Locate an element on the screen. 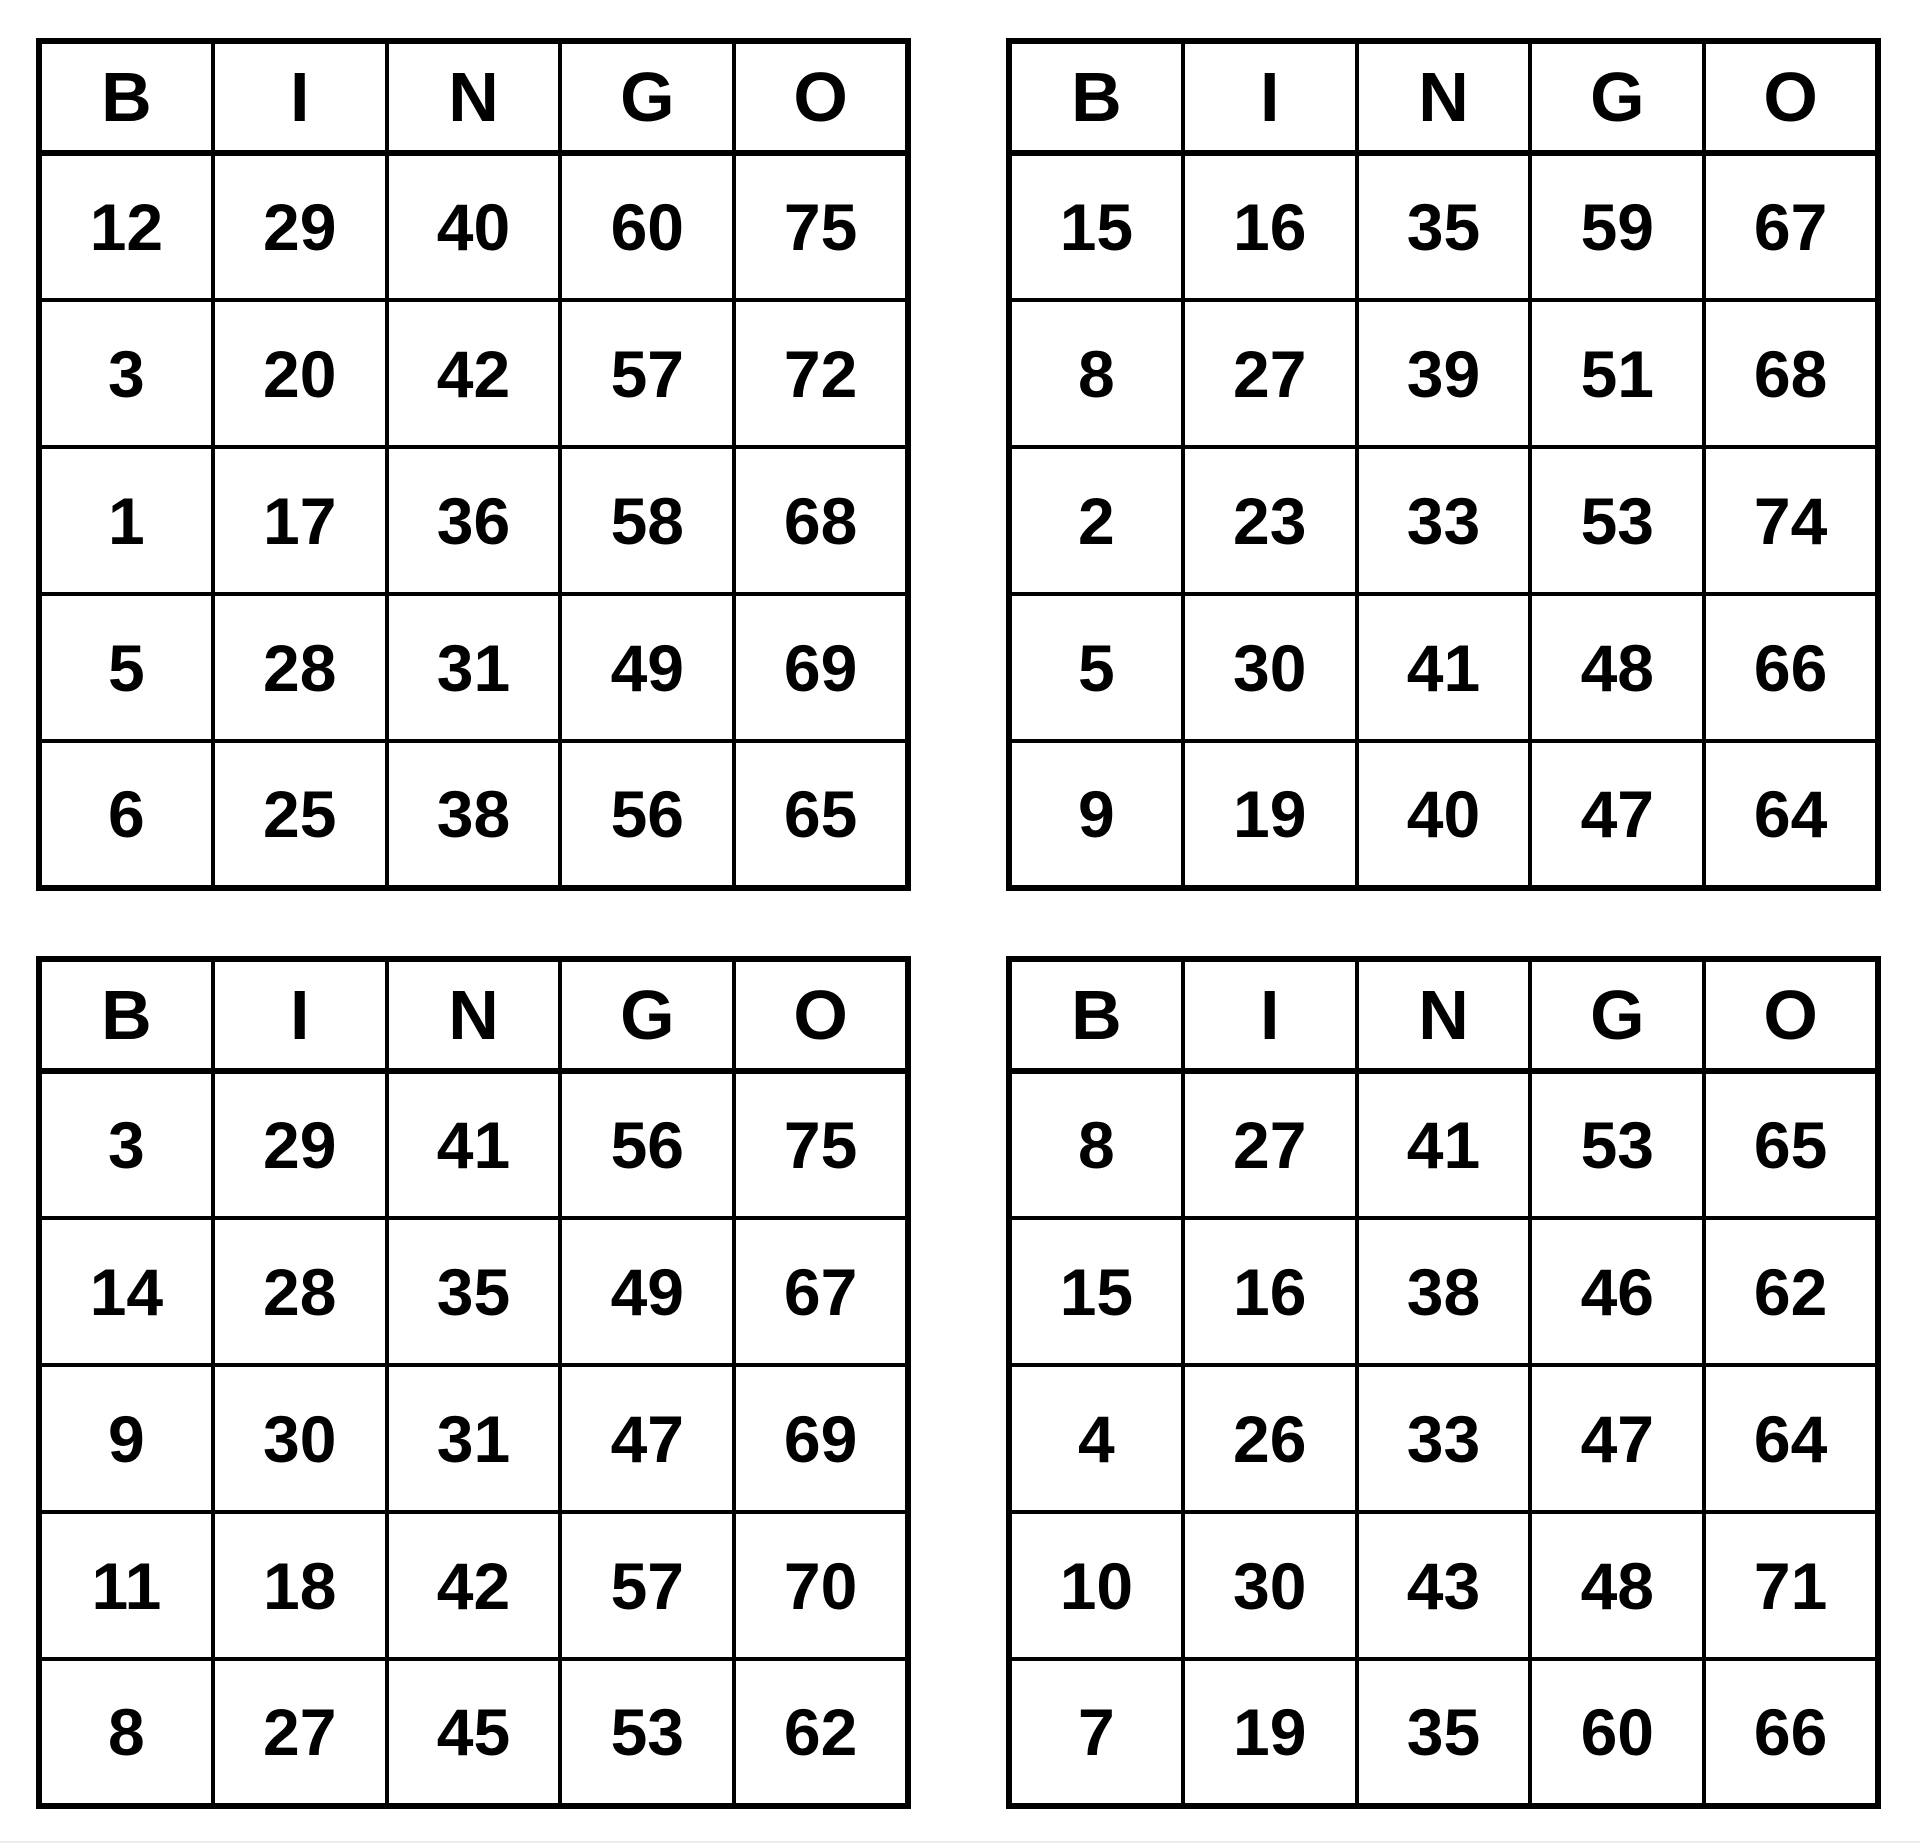 The width and height of the screenshot is (1920, 1846). bingo-cell-n-43: 43 is located at coordinates (1443, 1585).